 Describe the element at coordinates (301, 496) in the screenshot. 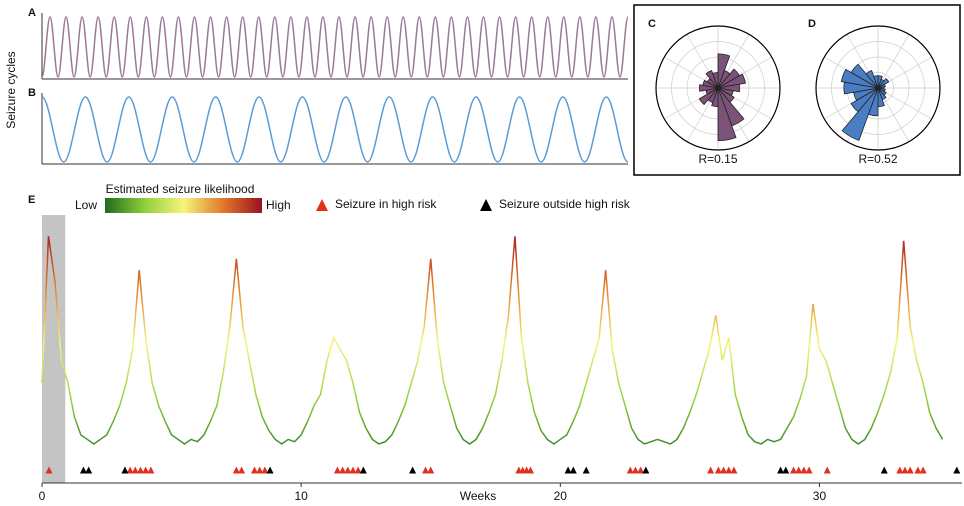

I see `x-tick-label: 10` at that location.